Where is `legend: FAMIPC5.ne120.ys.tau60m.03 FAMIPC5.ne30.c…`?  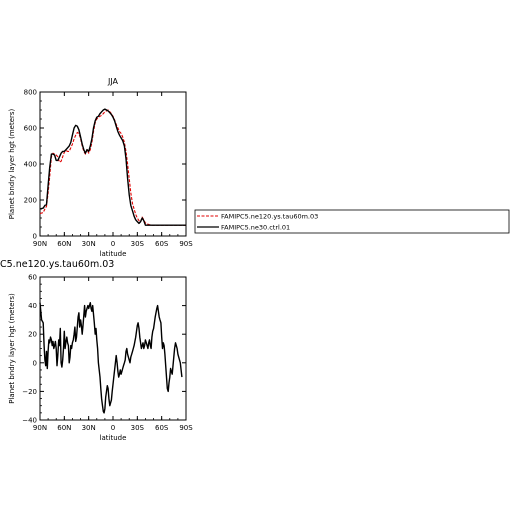
legend: FAMIPC5.ne120.ys.tau60m.03 FAMIPC5.ne30.c… is located at coordinates (352, 221).